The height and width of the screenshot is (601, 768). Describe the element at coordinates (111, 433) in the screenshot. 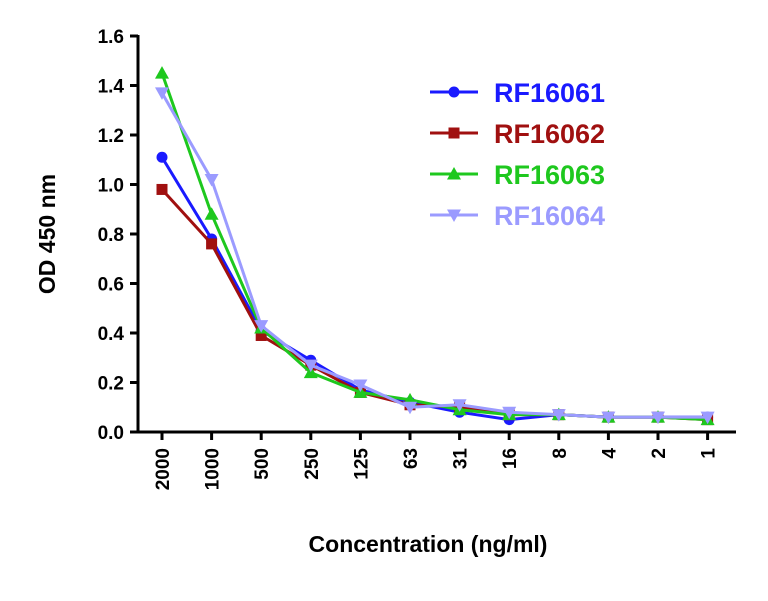

I see `y-tick-label: 0.0` at that location.